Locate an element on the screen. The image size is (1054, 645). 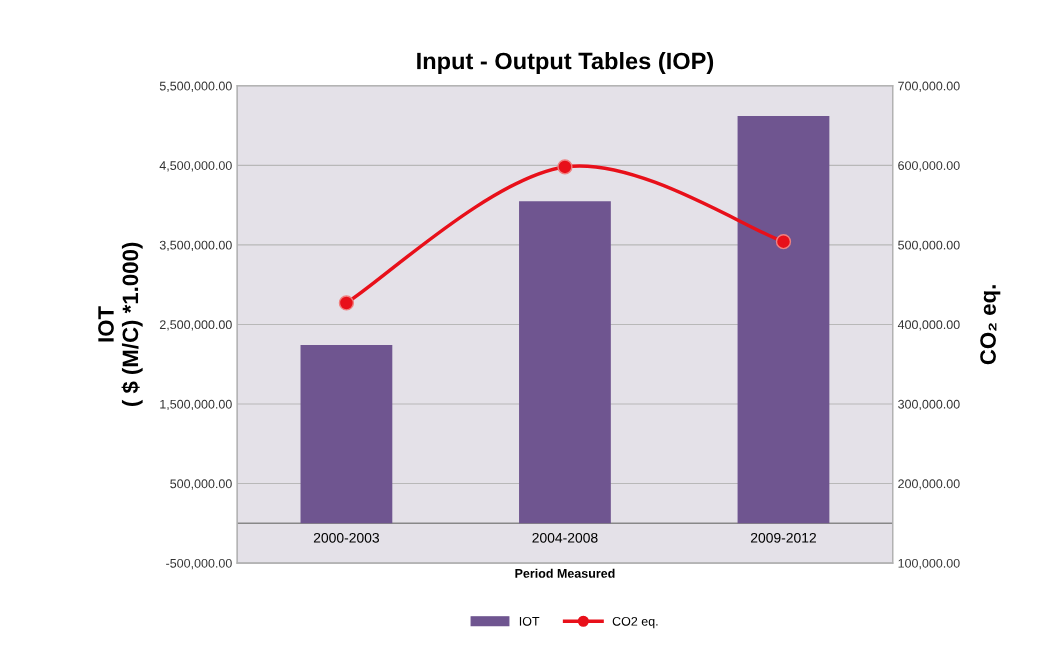
y2-tick-label: 100,000.00 is located at coordinates (929, 564).